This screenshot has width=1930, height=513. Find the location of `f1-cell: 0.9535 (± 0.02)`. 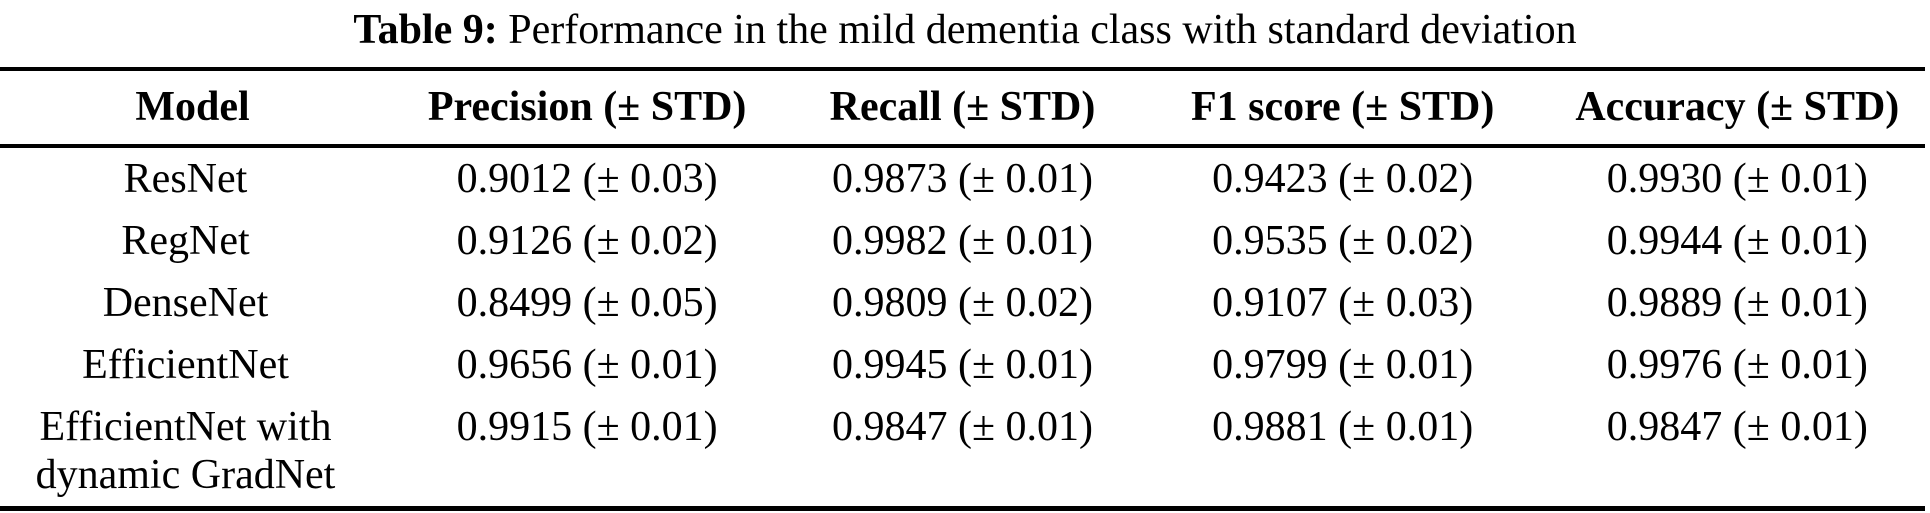

f1-cell: 0.9535 (± 0.02) is located at coordinates (1343, 241).